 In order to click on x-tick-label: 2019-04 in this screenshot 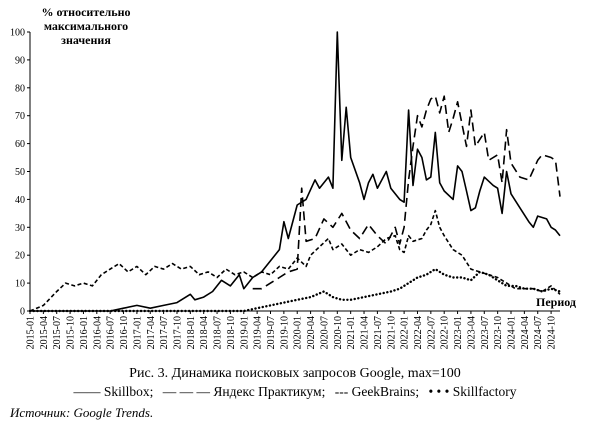, I will do `click(258, 332)`.